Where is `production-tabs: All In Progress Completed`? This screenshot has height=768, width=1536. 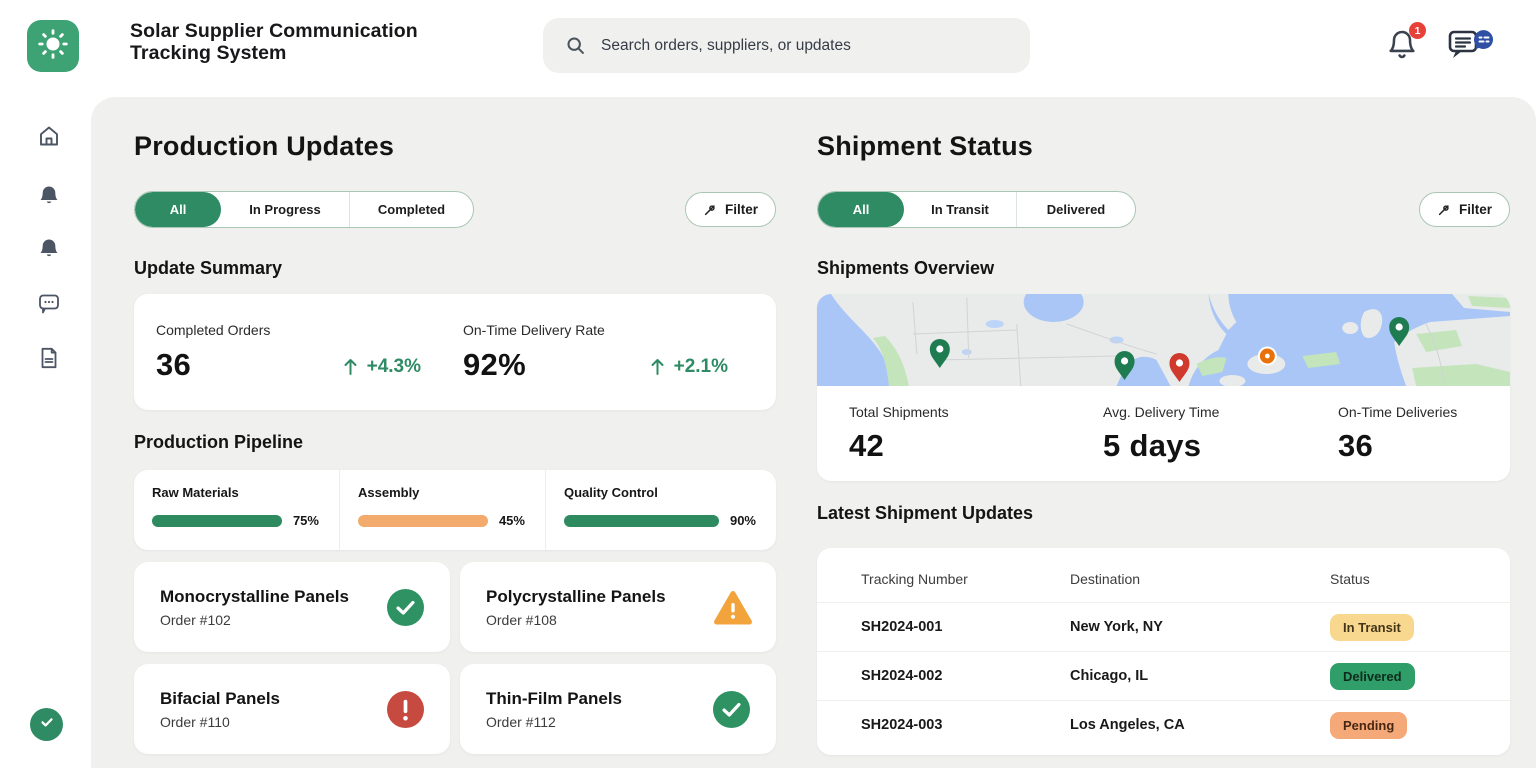
production-tabs: All In Progress Completed is located at coordinates (304, 209).